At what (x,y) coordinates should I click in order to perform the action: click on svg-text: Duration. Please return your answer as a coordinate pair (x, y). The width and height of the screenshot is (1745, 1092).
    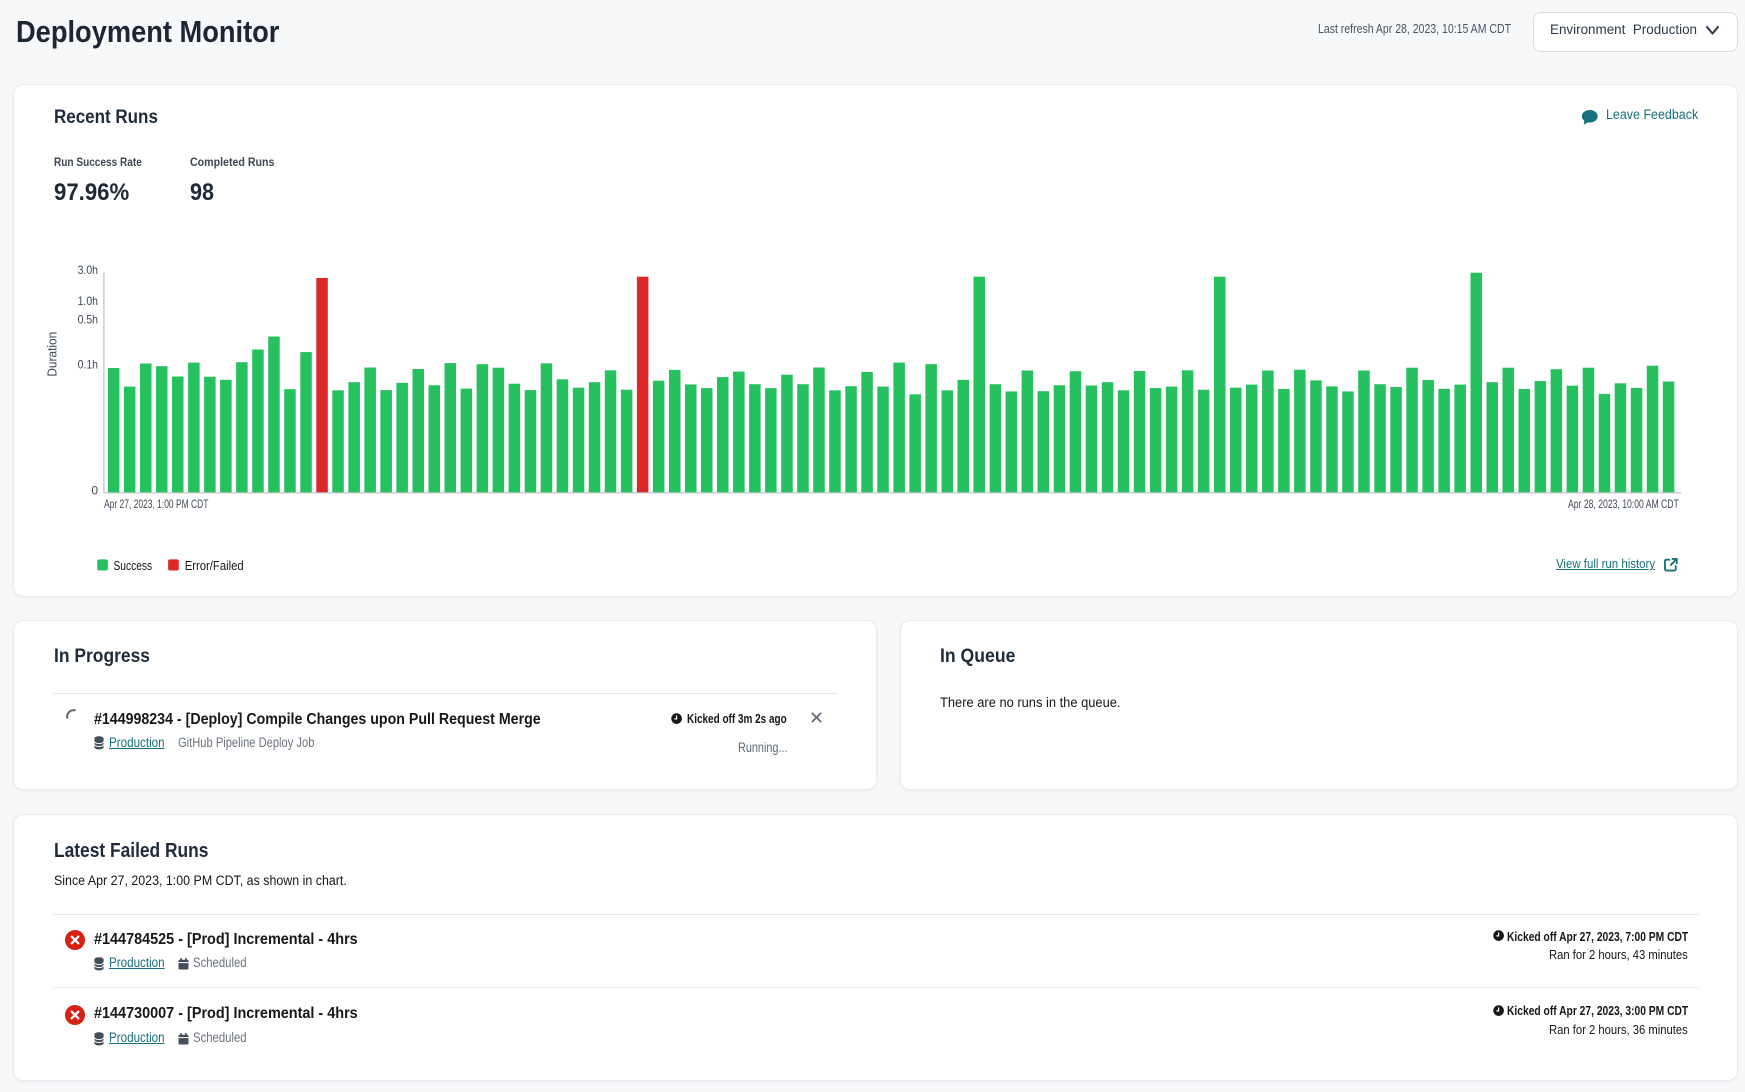
    Looking at the image, I should click on (53, 354).